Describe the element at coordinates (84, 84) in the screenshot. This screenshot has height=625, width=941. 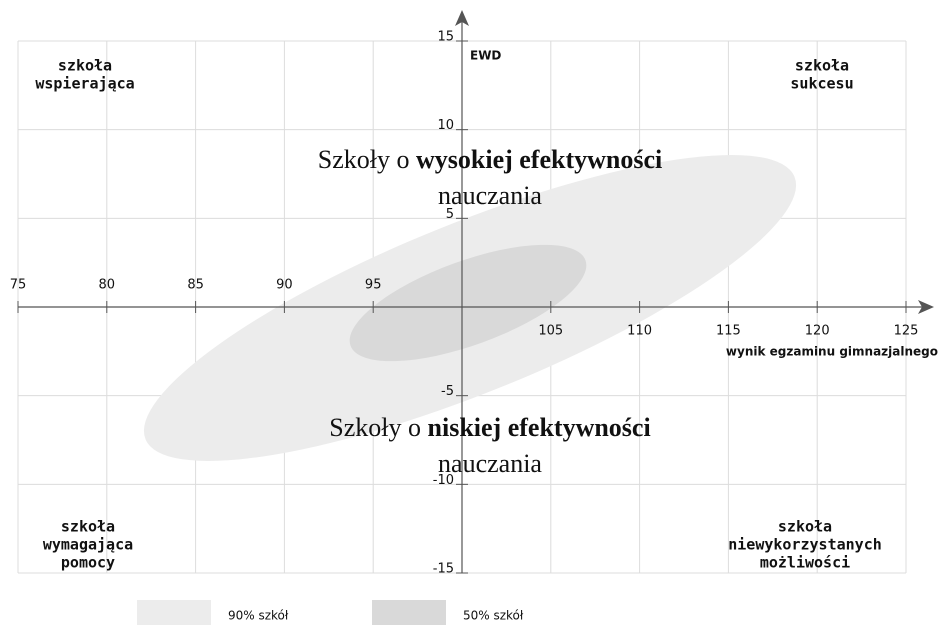
I see `quadrant-label: wspierająca` at that location.